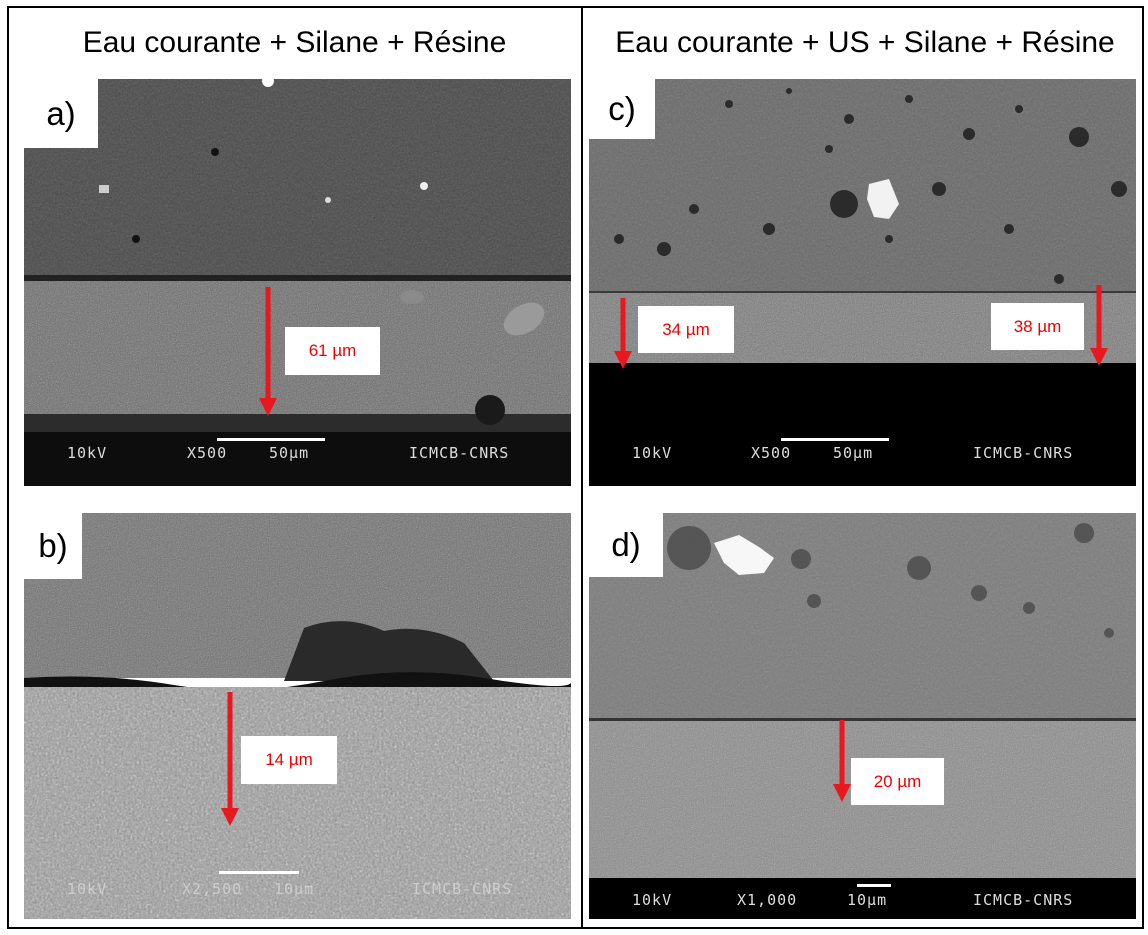 The image size is (1148, 935). I want to click on measure-label-d: 20 µm, so click(897, 781).